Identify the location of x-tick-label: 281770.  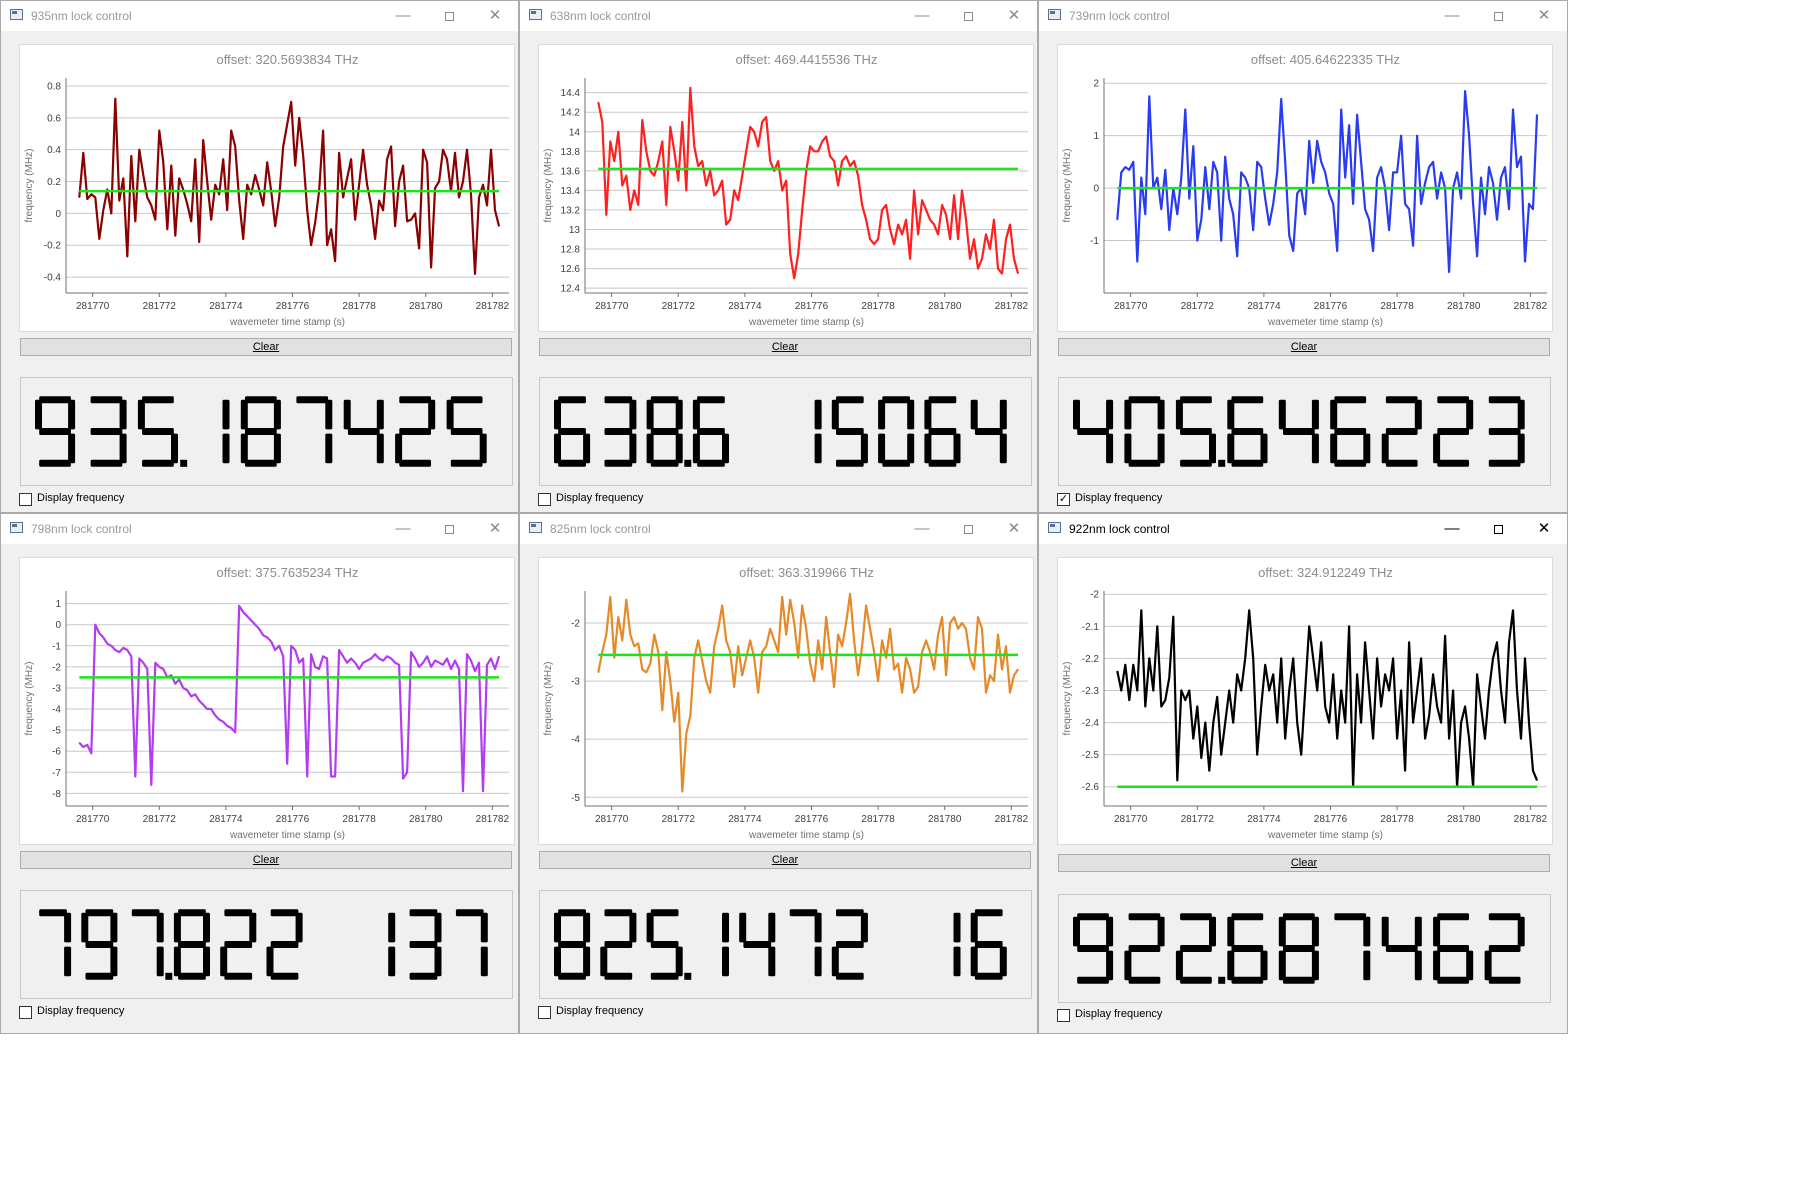
(612, 306).